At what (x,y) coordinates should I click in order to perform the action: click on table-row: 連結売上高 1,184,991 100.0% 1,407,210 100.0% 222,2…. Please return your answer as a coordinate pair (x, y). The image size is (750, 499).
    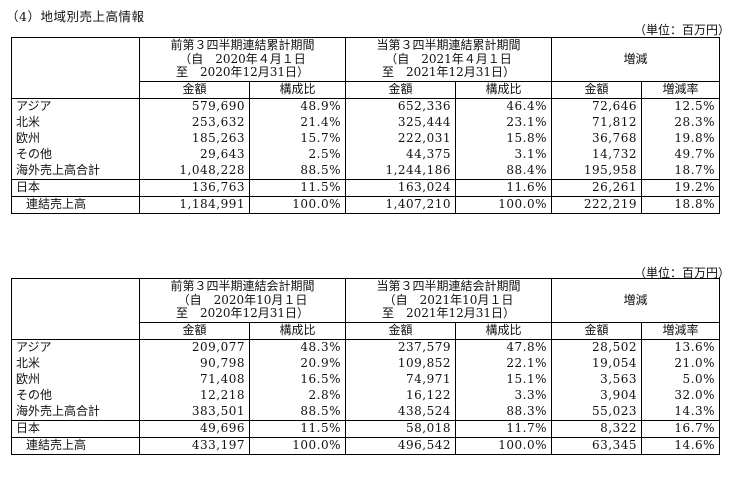
    Looking at the image, I should click on (366, 204).